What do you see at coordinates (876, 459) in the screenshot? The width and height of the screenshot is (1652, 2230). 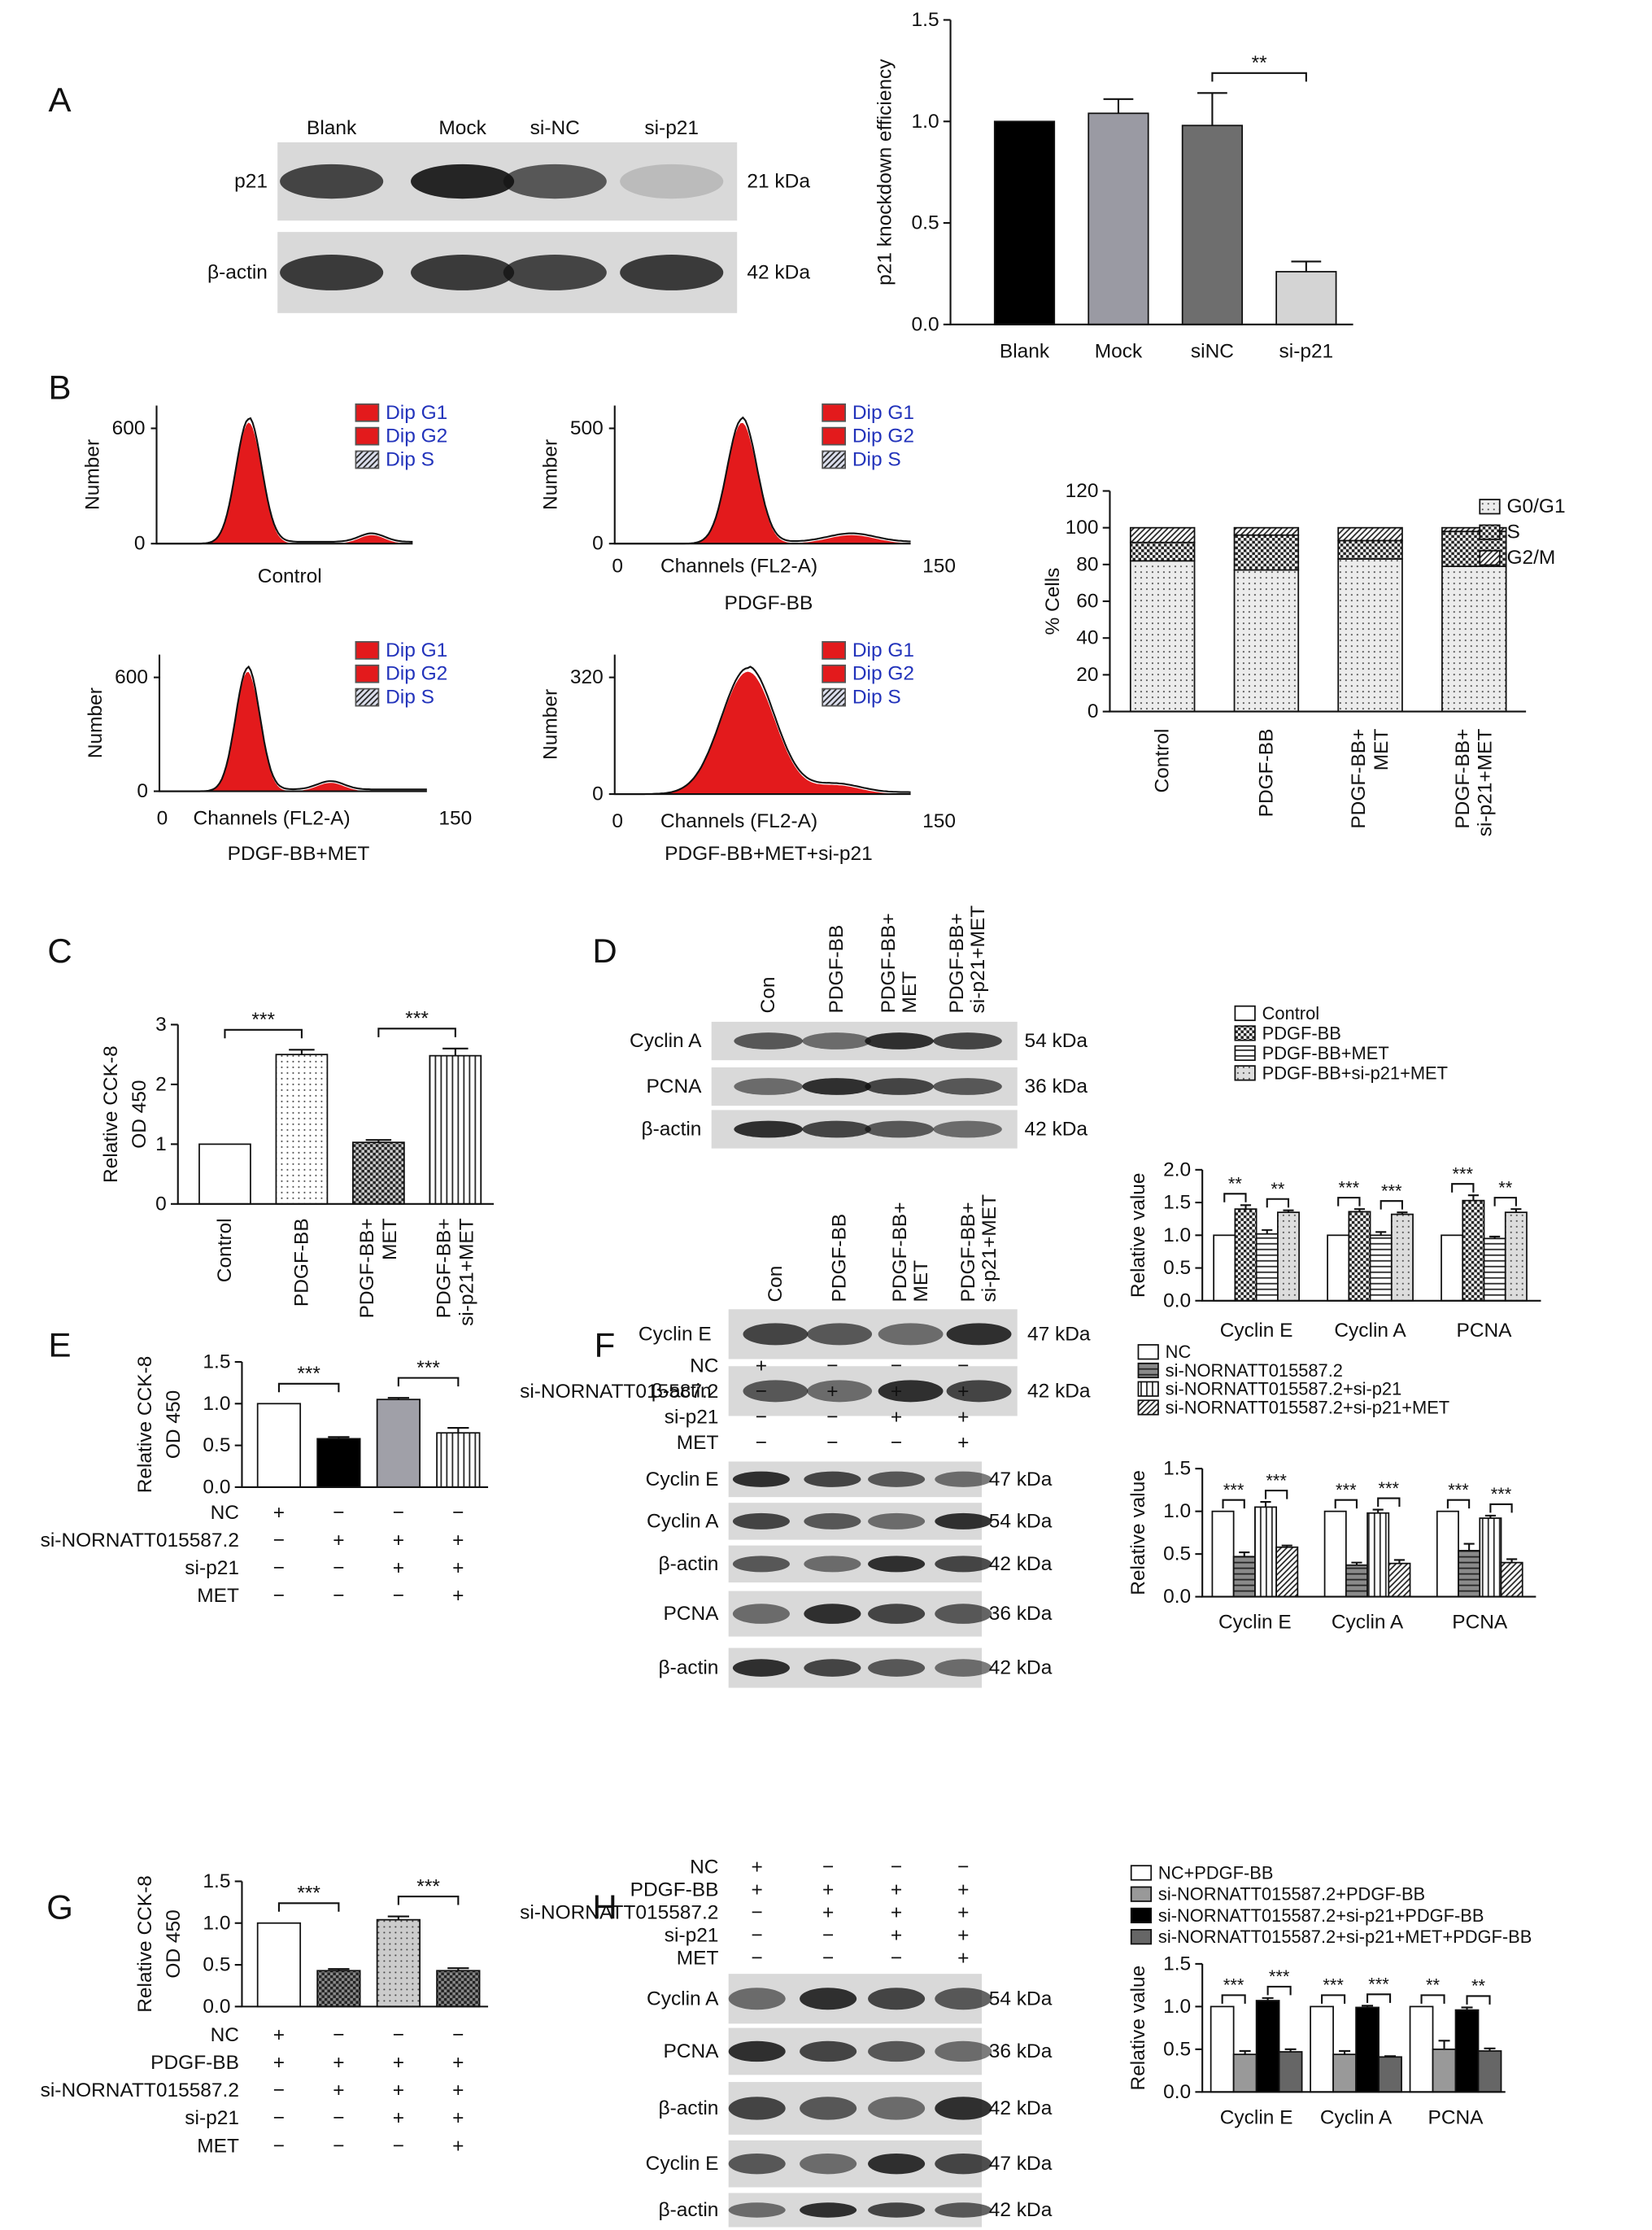 I see `legend-label: Dip S` at bounding box center [876, 459].